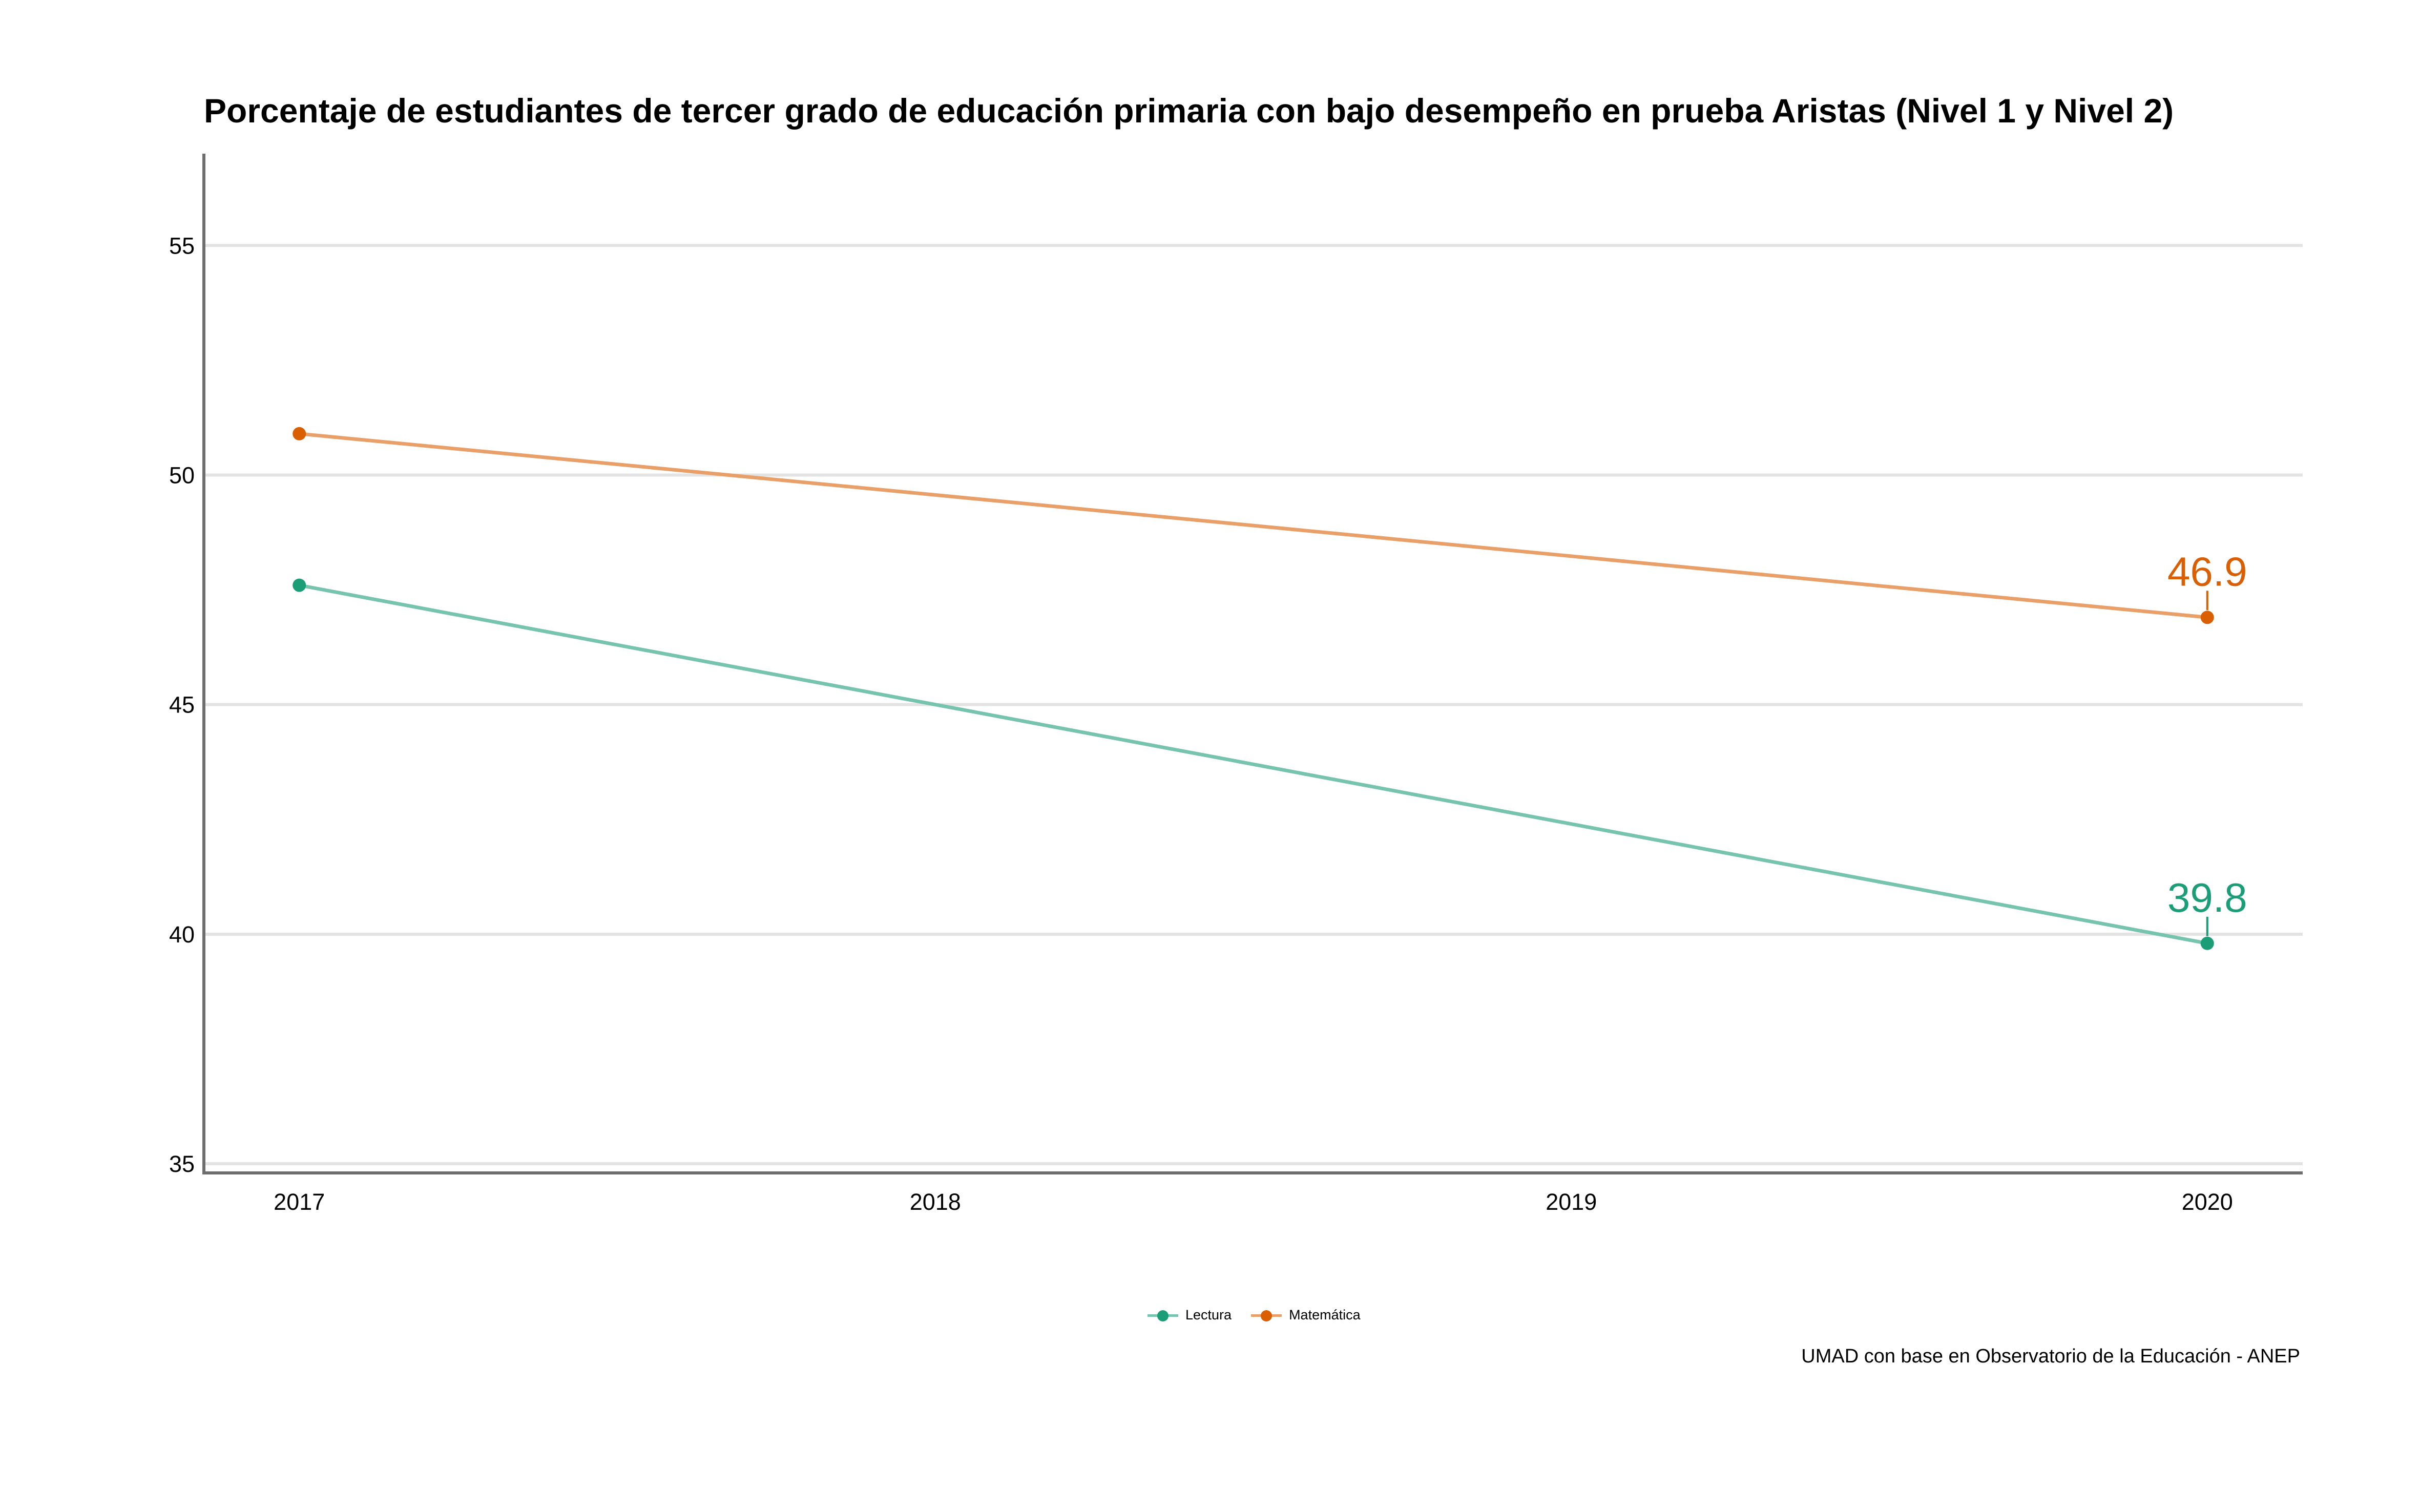 Image resolution: width=2420 pixels, height=1512 pixels. I want to click on data-point-matematica-2020, so click(2207, 617).